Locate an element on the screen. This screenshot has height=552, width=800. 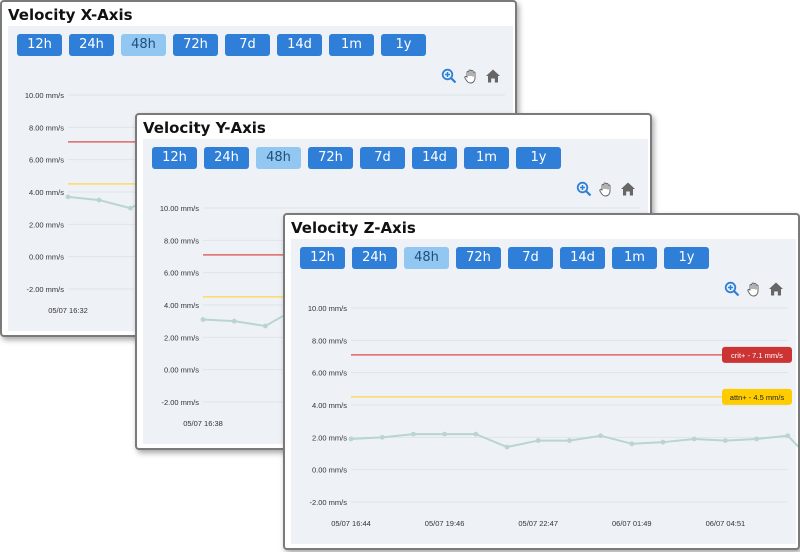
threshold-label-crit: crit+ - 7.1 mm/s is located at coordinates (757, 355).